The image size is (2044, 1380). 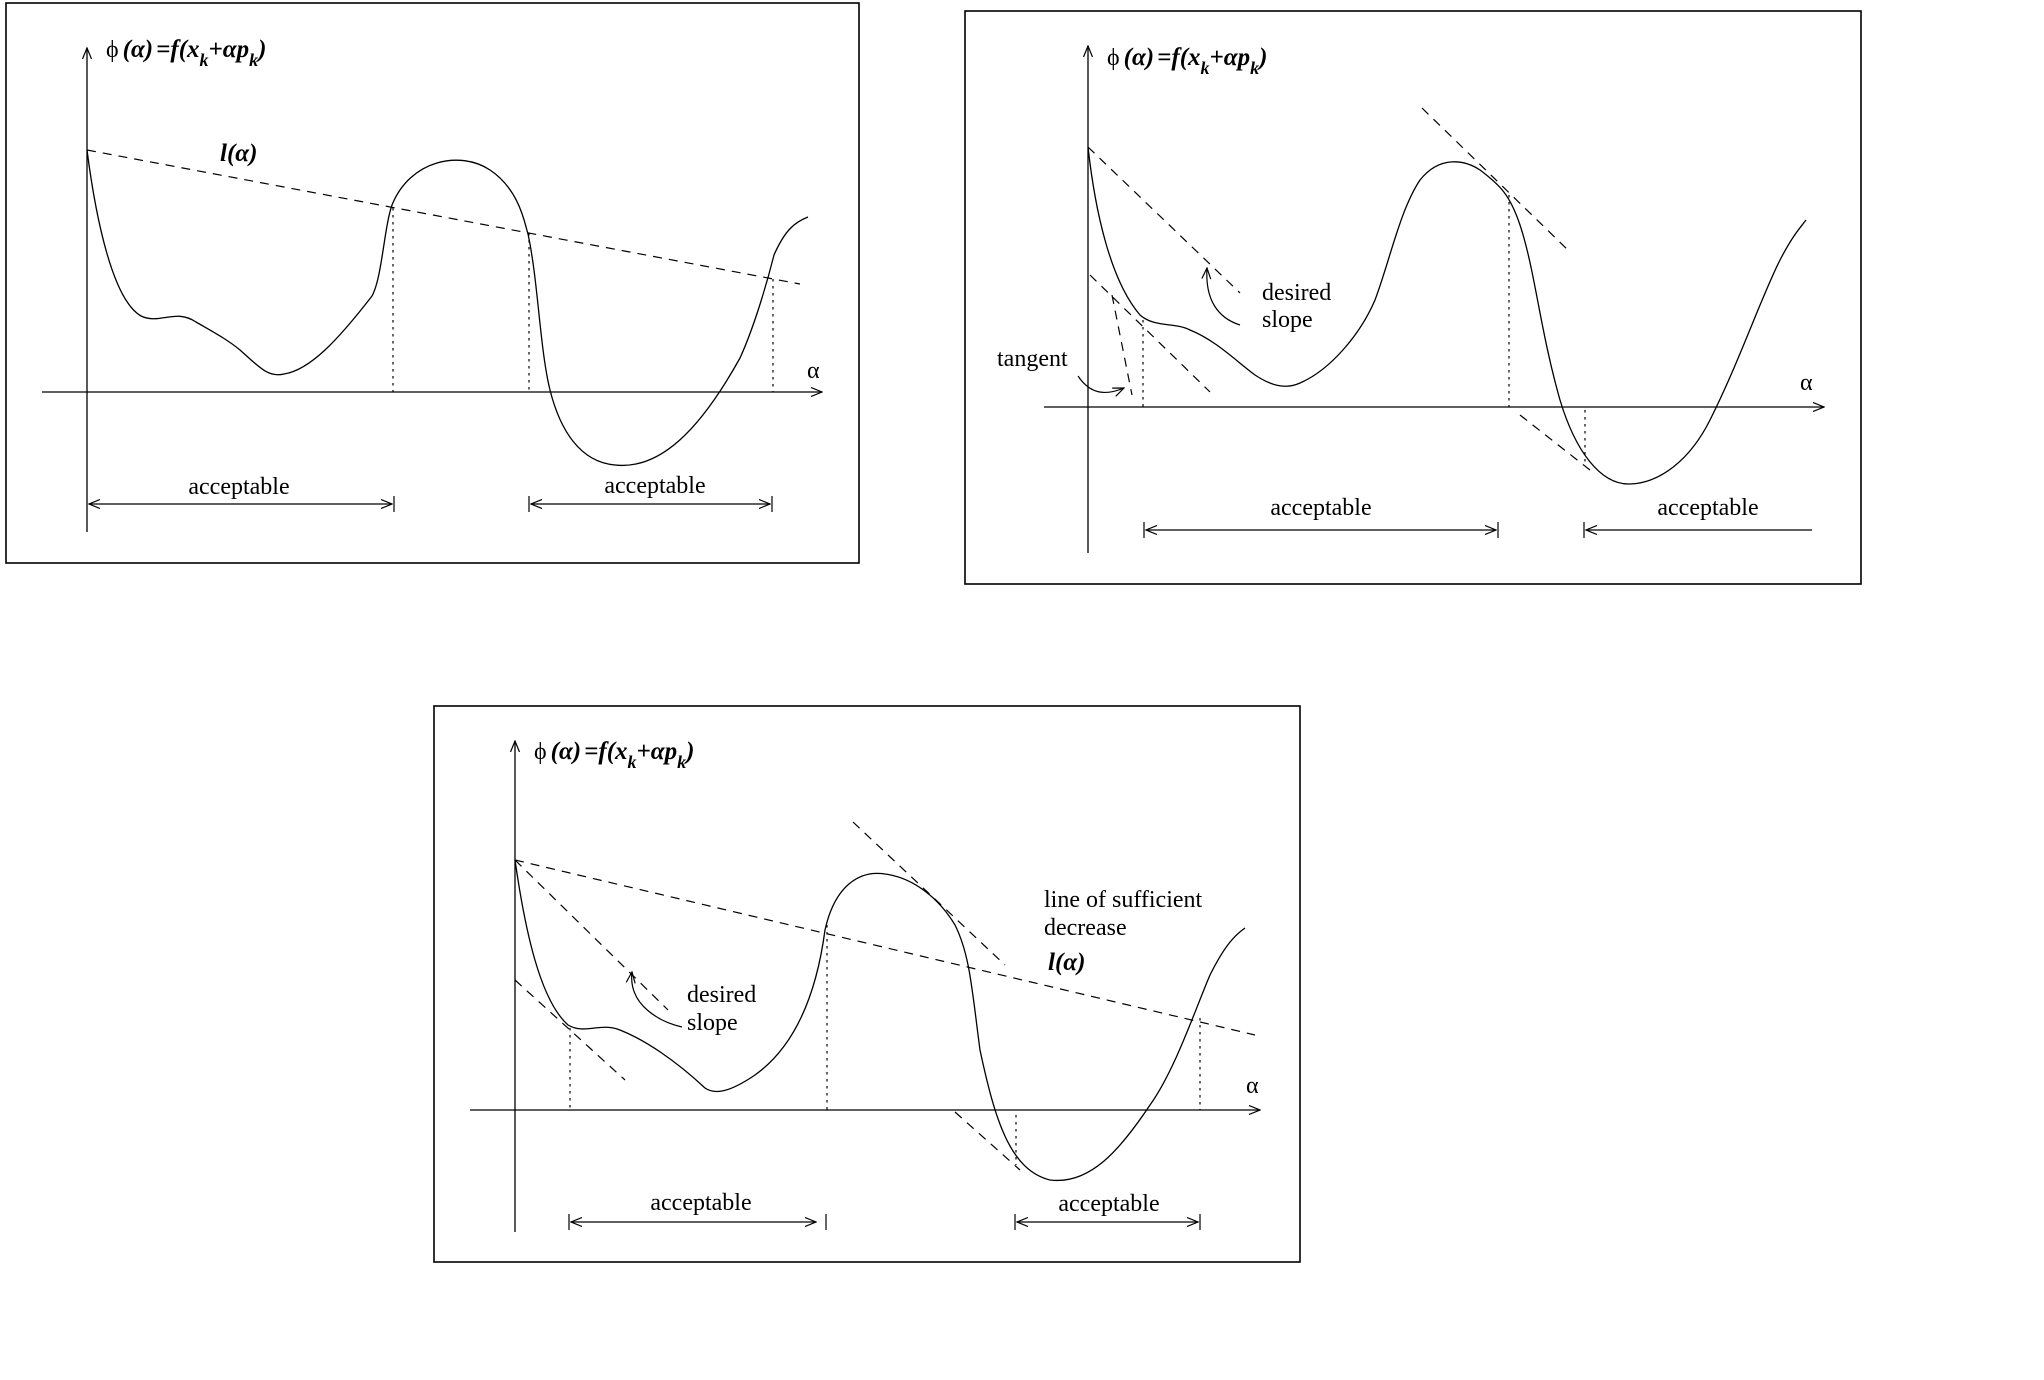 I want to click on panel-3-min-slope-line, so click(x=987, y=1141).